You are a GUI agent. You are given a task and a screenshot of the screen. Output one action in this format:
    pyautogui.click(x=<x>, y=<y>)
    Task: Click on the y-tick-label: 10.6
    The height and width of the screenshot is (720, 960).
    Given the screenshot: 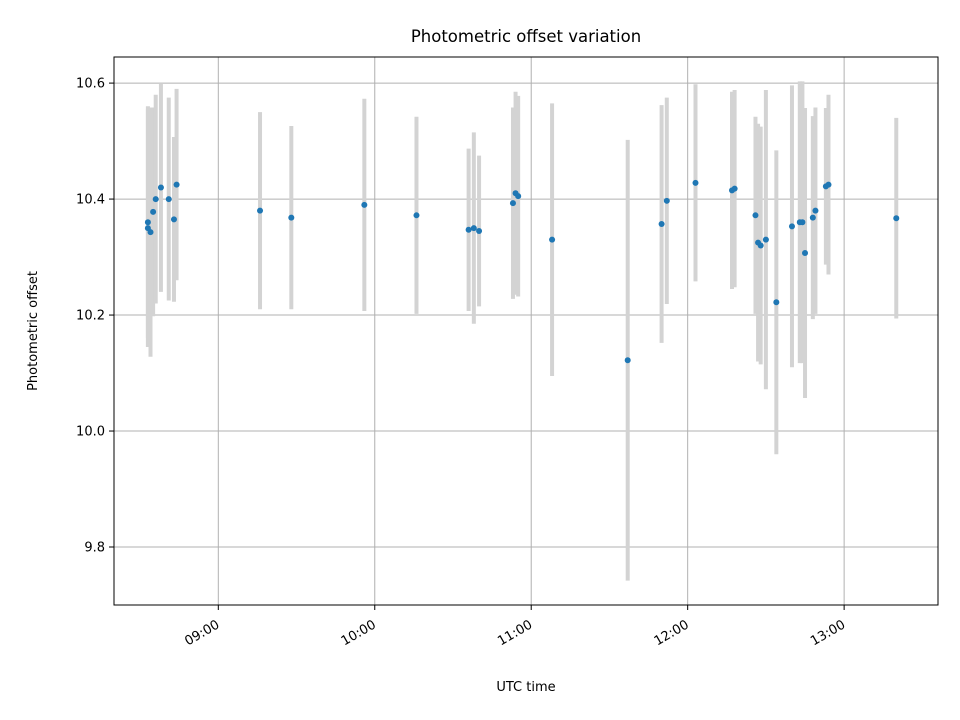 What is the action you would take?
    pyautogui.click(x=90, y=84)
    